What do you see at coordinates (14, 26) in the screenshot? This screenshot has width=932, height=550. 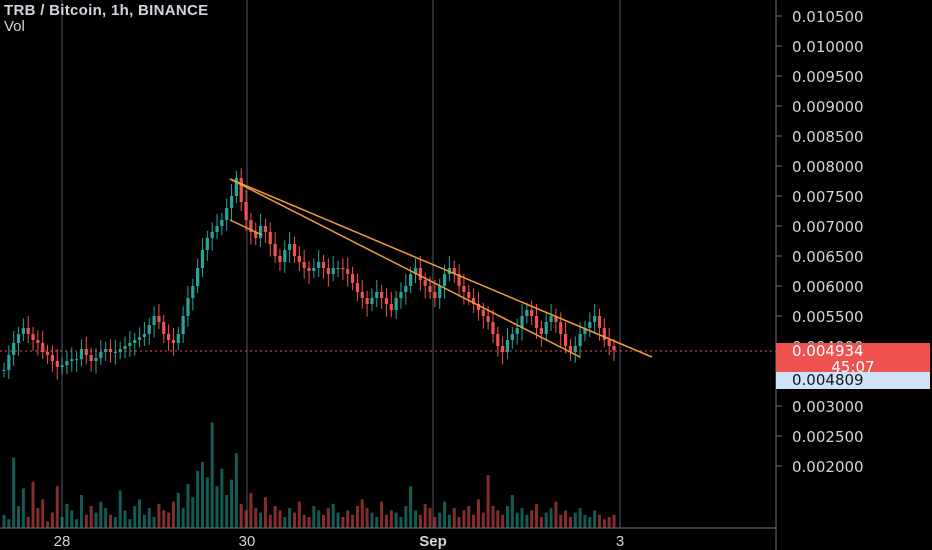 I see `volume-indicator-label: Vol` at bounding box center [14, 26].